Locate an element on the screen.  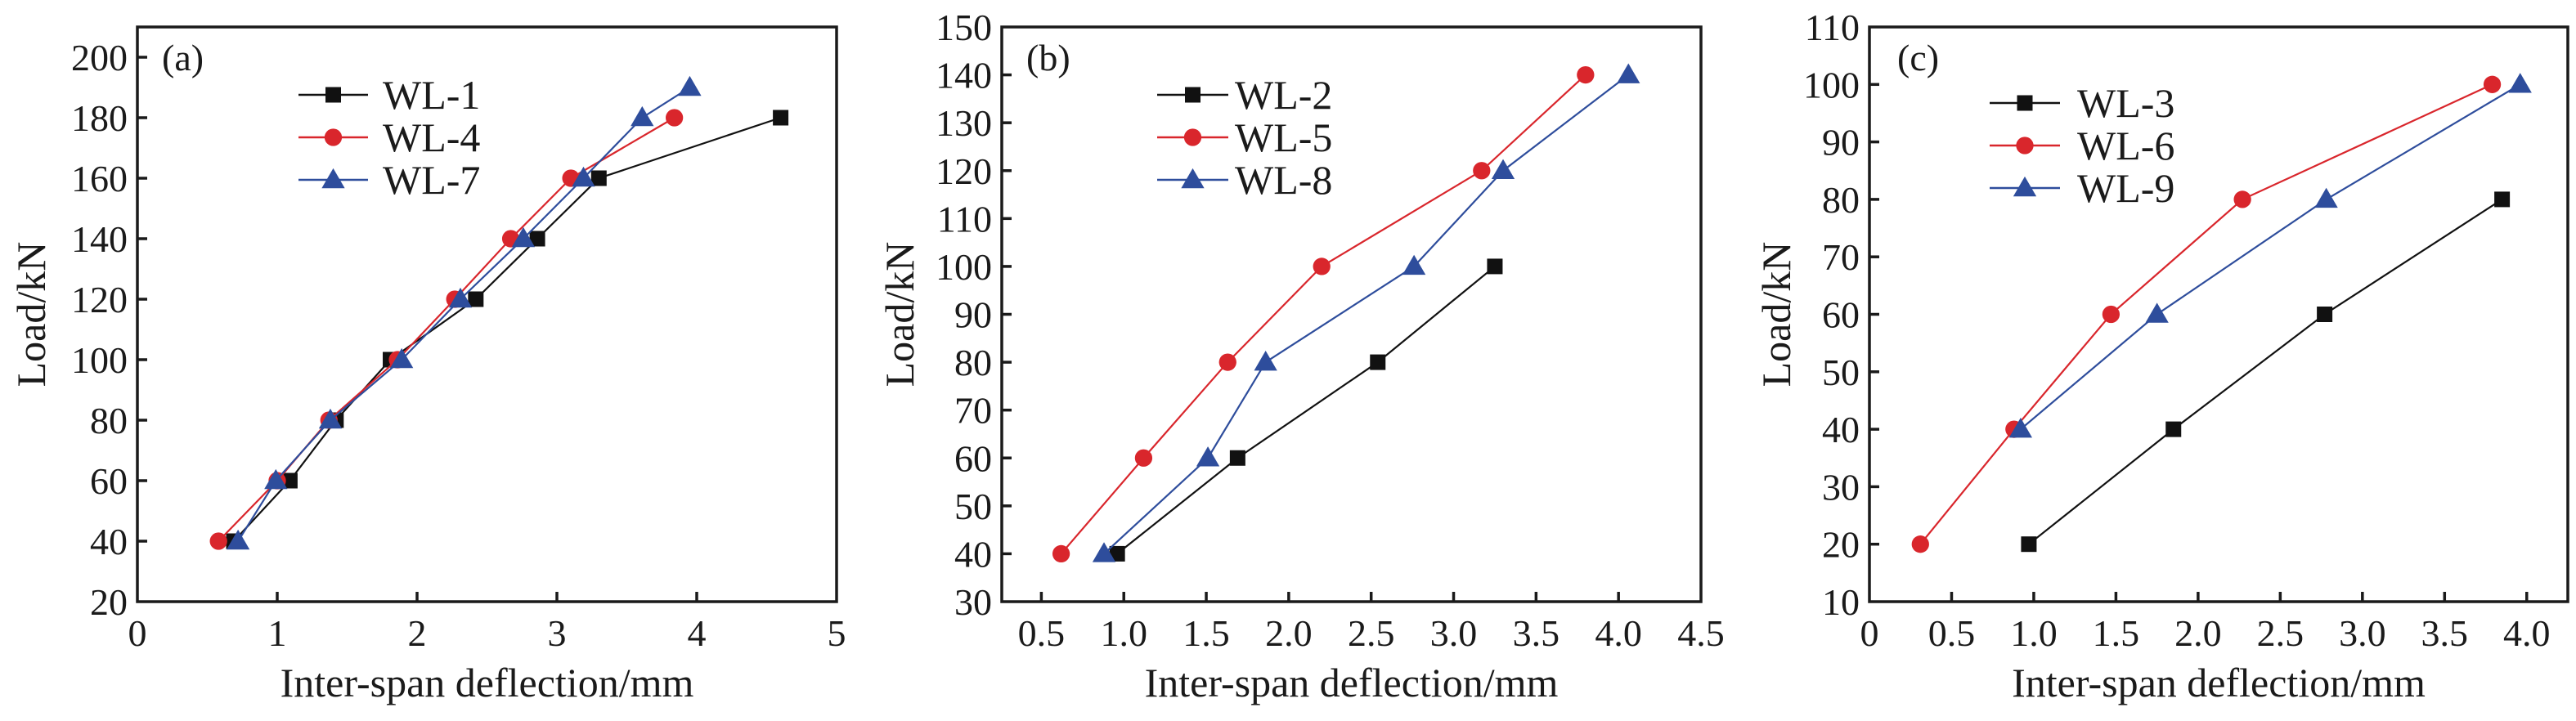
x-tick-label: 0.5 is located at coordinates (1042, 633).